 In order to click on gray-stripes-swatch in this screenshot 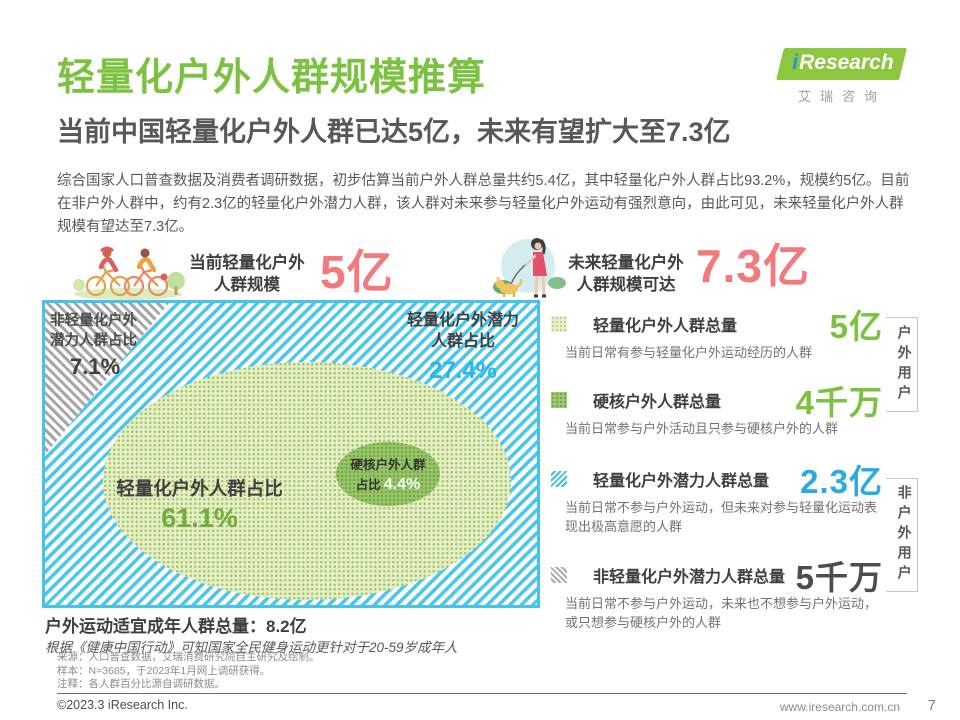, I will do `click(559, 575)`.